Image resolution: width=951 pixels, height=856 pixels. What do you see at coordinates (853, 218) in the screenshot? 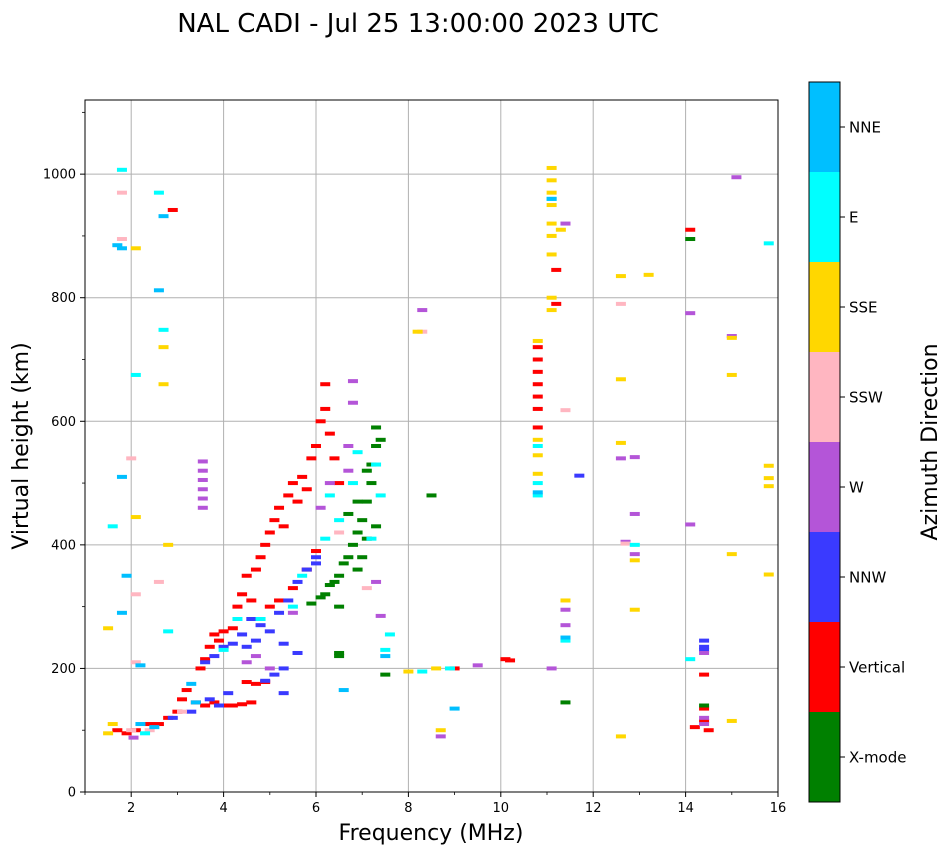
I see `colorbar-label: E` at bounding box center [853, 218].